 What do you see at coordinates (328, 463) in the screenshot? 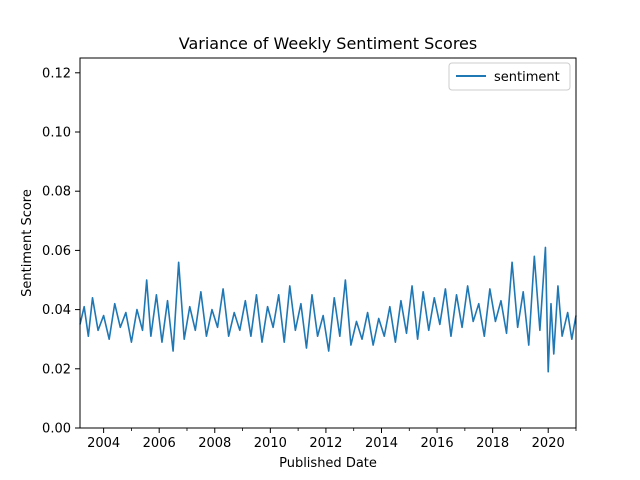
I see `x-axis-label: Published Date` at bounding box center [328, 463].